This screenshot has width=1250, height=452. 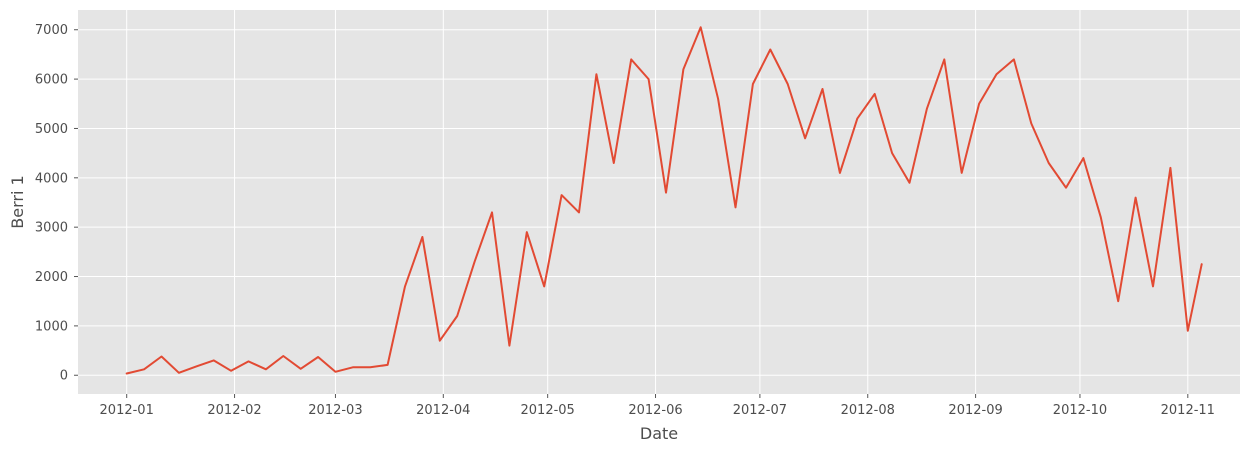 What do you see at coordinates (1080, 410) in the screenshot?
I see `x-tick-label: 2012-10` at bounding box center [1080, 410].